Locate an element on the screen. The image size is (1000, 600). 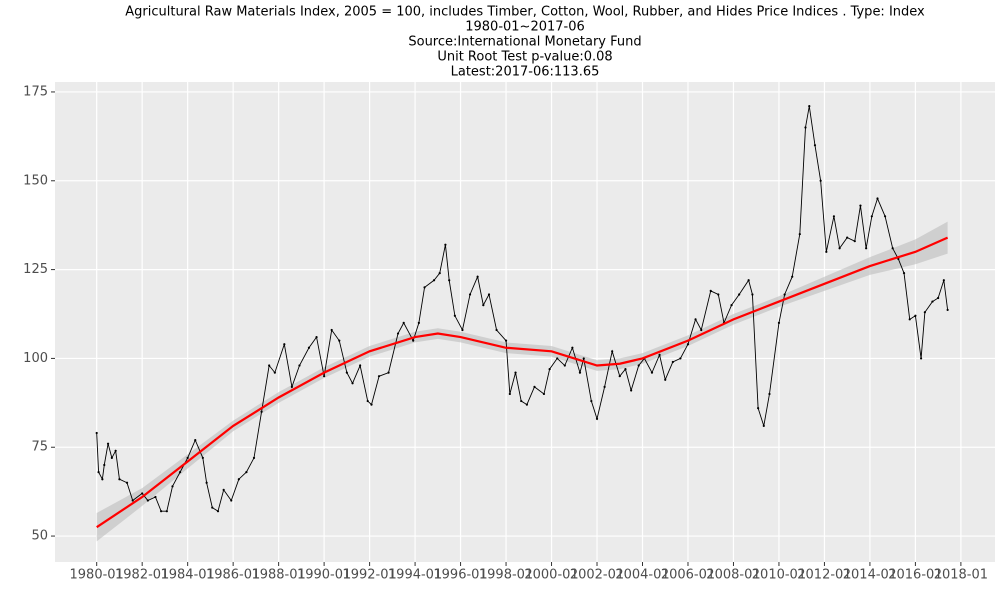
x-tick-label: 2016-01 is located at coordinates (915, 575).